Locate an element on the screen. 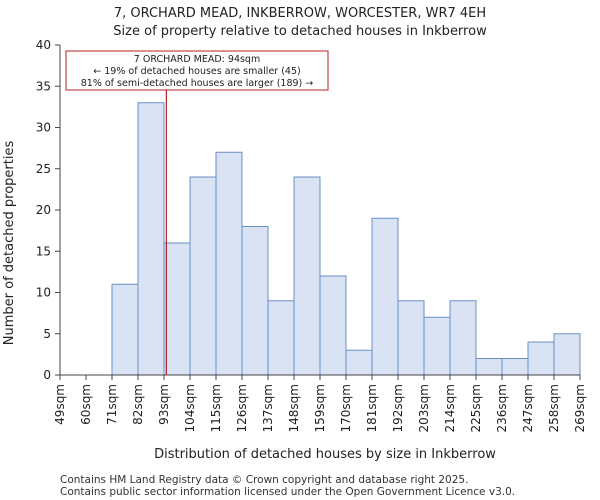 The image size is (600, 500). annotation-border is located at coordinates (197, 70).